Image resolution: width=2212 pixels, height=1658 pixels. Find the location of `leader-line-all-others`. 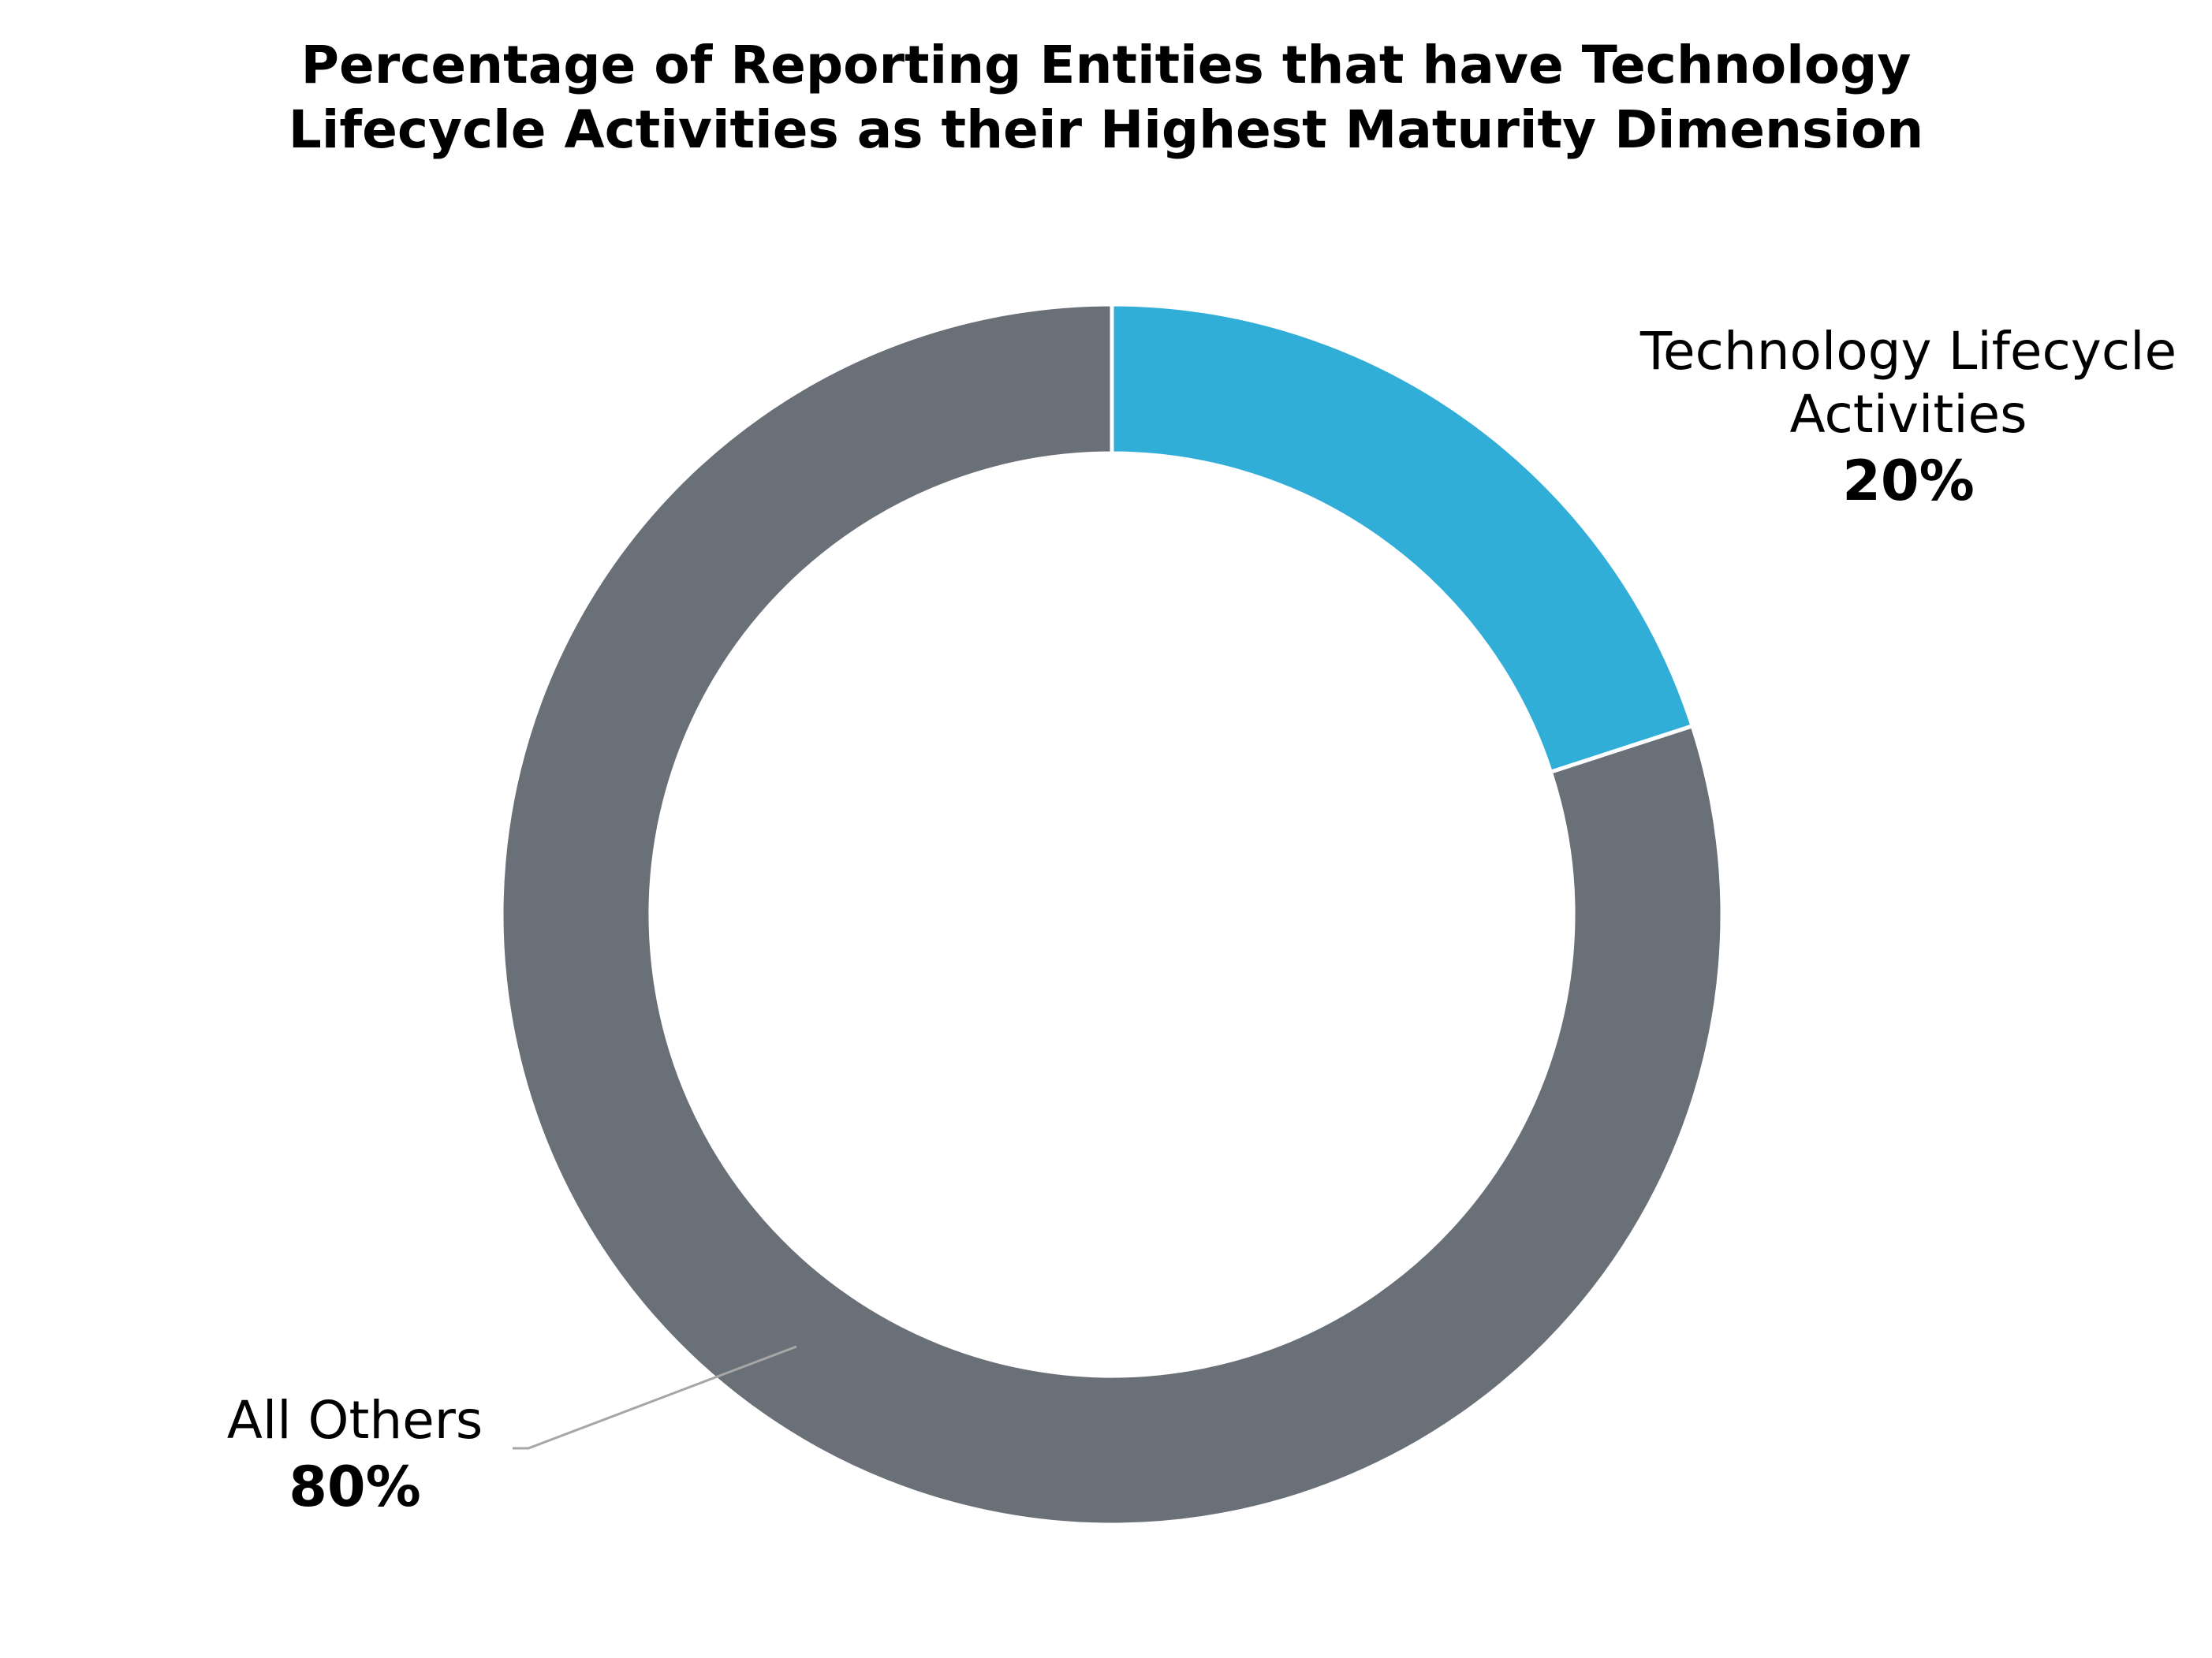

leader-line-all-others is located at coordinates (655, 1397).